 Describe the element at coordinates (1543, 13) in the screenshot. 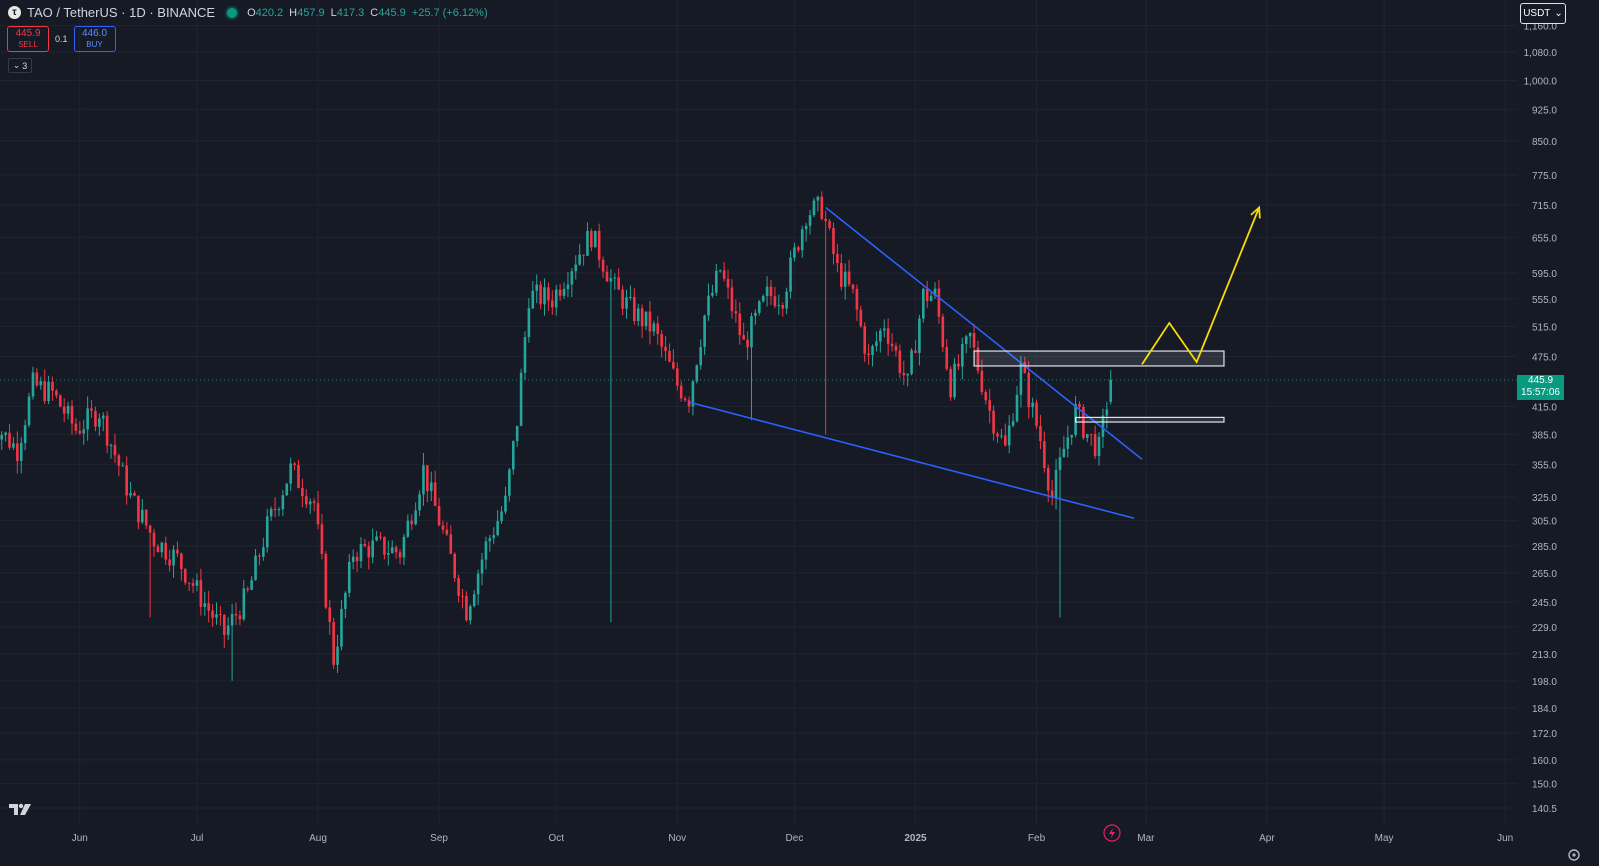

I see `currency-selector: USDT ⌄` at that location.